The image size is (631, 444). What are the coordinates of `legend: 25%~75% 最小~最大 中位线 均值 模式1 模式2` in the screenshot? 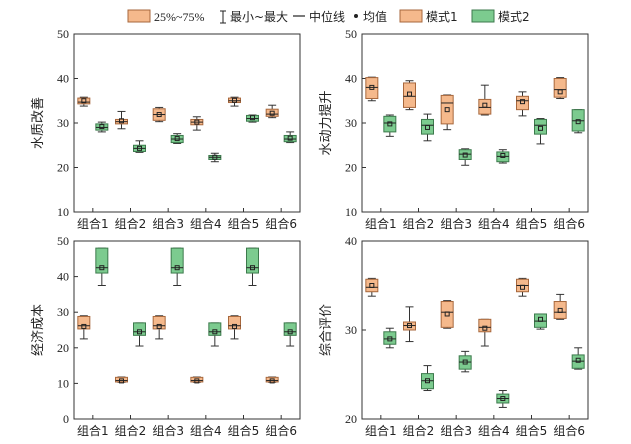 It's located at (328, 16).